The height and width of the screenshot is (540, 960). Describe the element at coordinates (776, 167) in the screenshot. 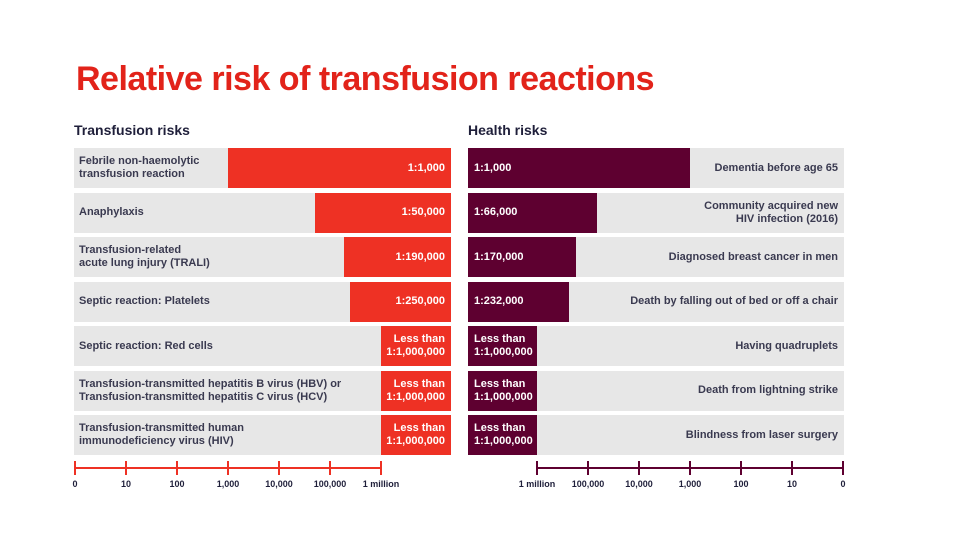

I see `health-risk-label: Dementia before age 65` at that location.